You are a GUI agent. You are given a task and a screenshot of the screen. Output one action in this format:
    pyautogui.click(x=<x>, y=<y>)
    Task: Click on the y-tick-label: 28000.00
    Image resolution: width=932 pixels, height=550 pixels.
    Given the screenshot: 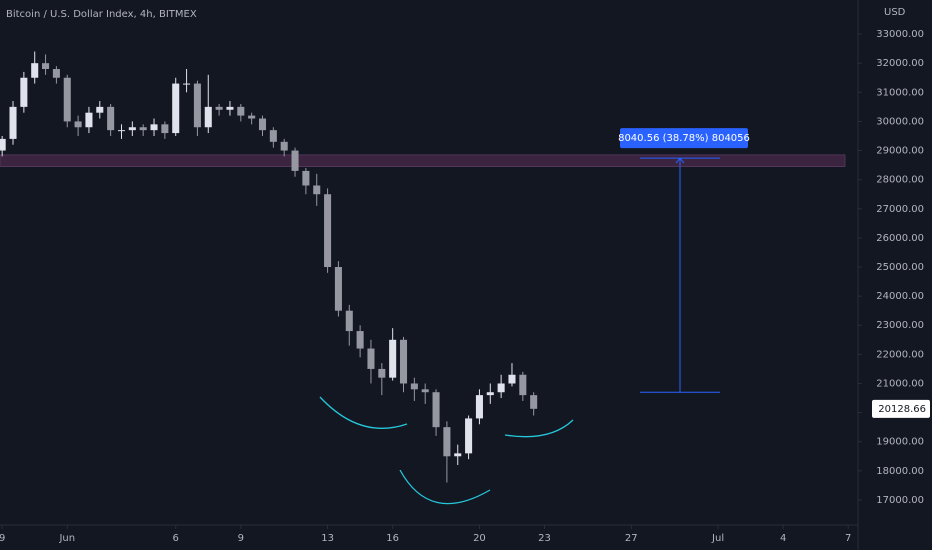 What is the action you would take?
    pyautogui.click(x=900, y=180)
    